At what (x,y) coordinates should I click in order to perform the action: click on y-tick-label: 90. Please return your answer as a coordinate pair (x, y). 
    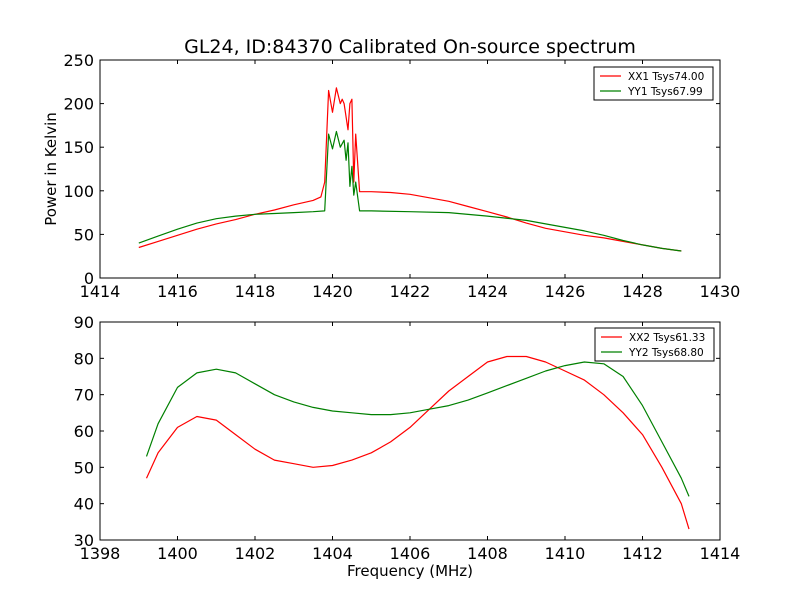
    Looking at the image, I should click on (84, 322).